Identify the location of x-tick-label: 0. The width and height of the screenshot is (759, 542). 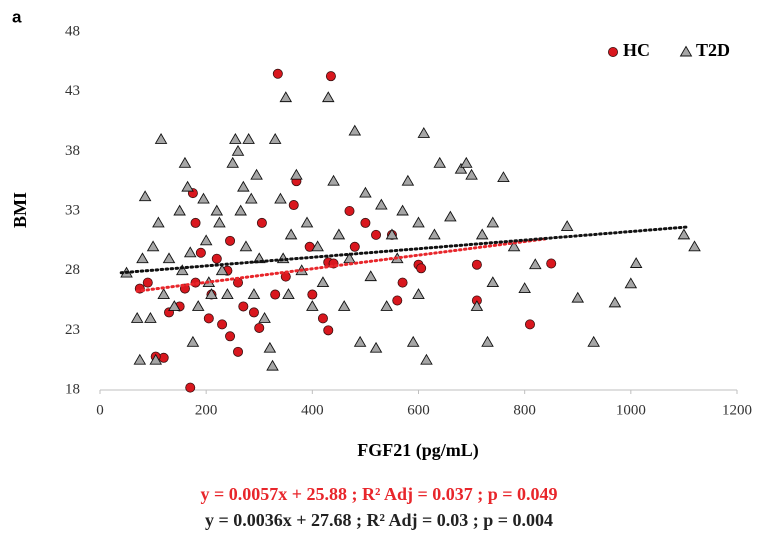
(100, 410).